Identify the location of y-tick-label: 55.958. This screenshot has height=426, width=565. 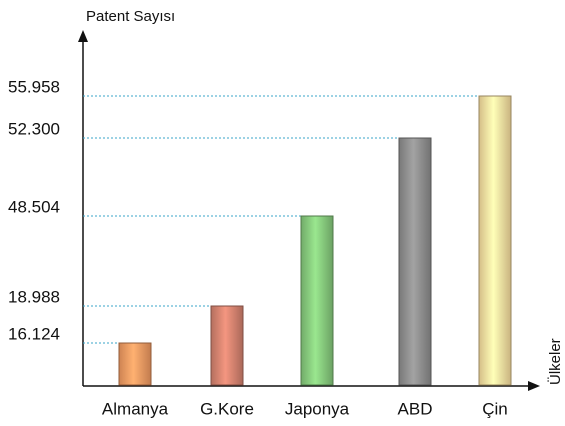
(34, 86).